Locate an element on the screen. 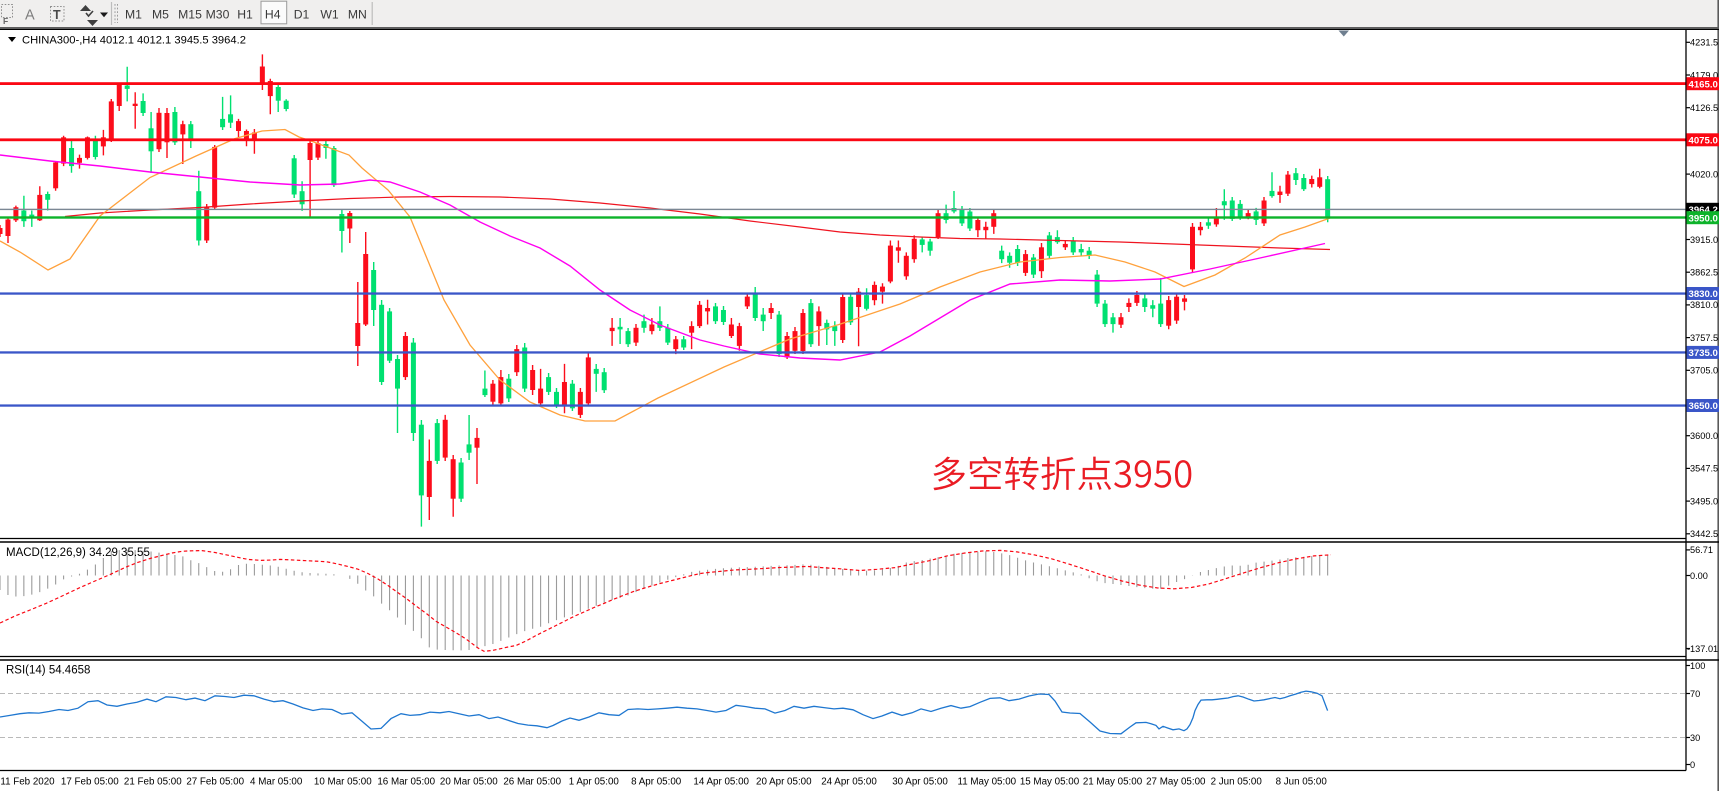 The image size is (1719, 791). svg-text: RSI(14) 54.4658 is located at coordinates (48, 671).